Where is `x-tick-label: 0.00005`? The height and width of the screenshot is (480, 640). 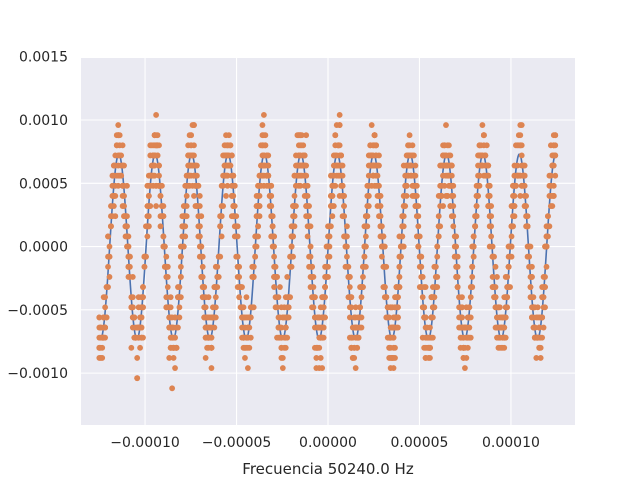
x-tick-label: 0.00005 is located at coordinates (420, 443).